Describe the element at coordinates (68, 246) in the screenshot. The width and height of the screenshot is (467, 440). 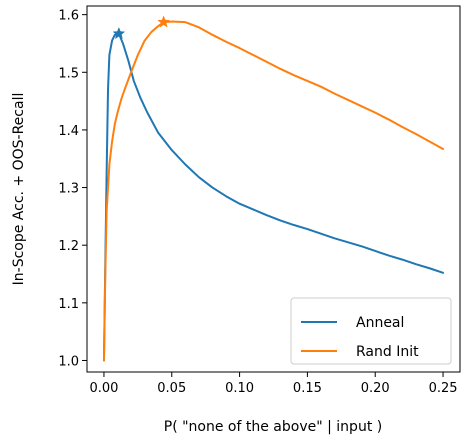
I see `y-tick-label: 1.2` at that location.